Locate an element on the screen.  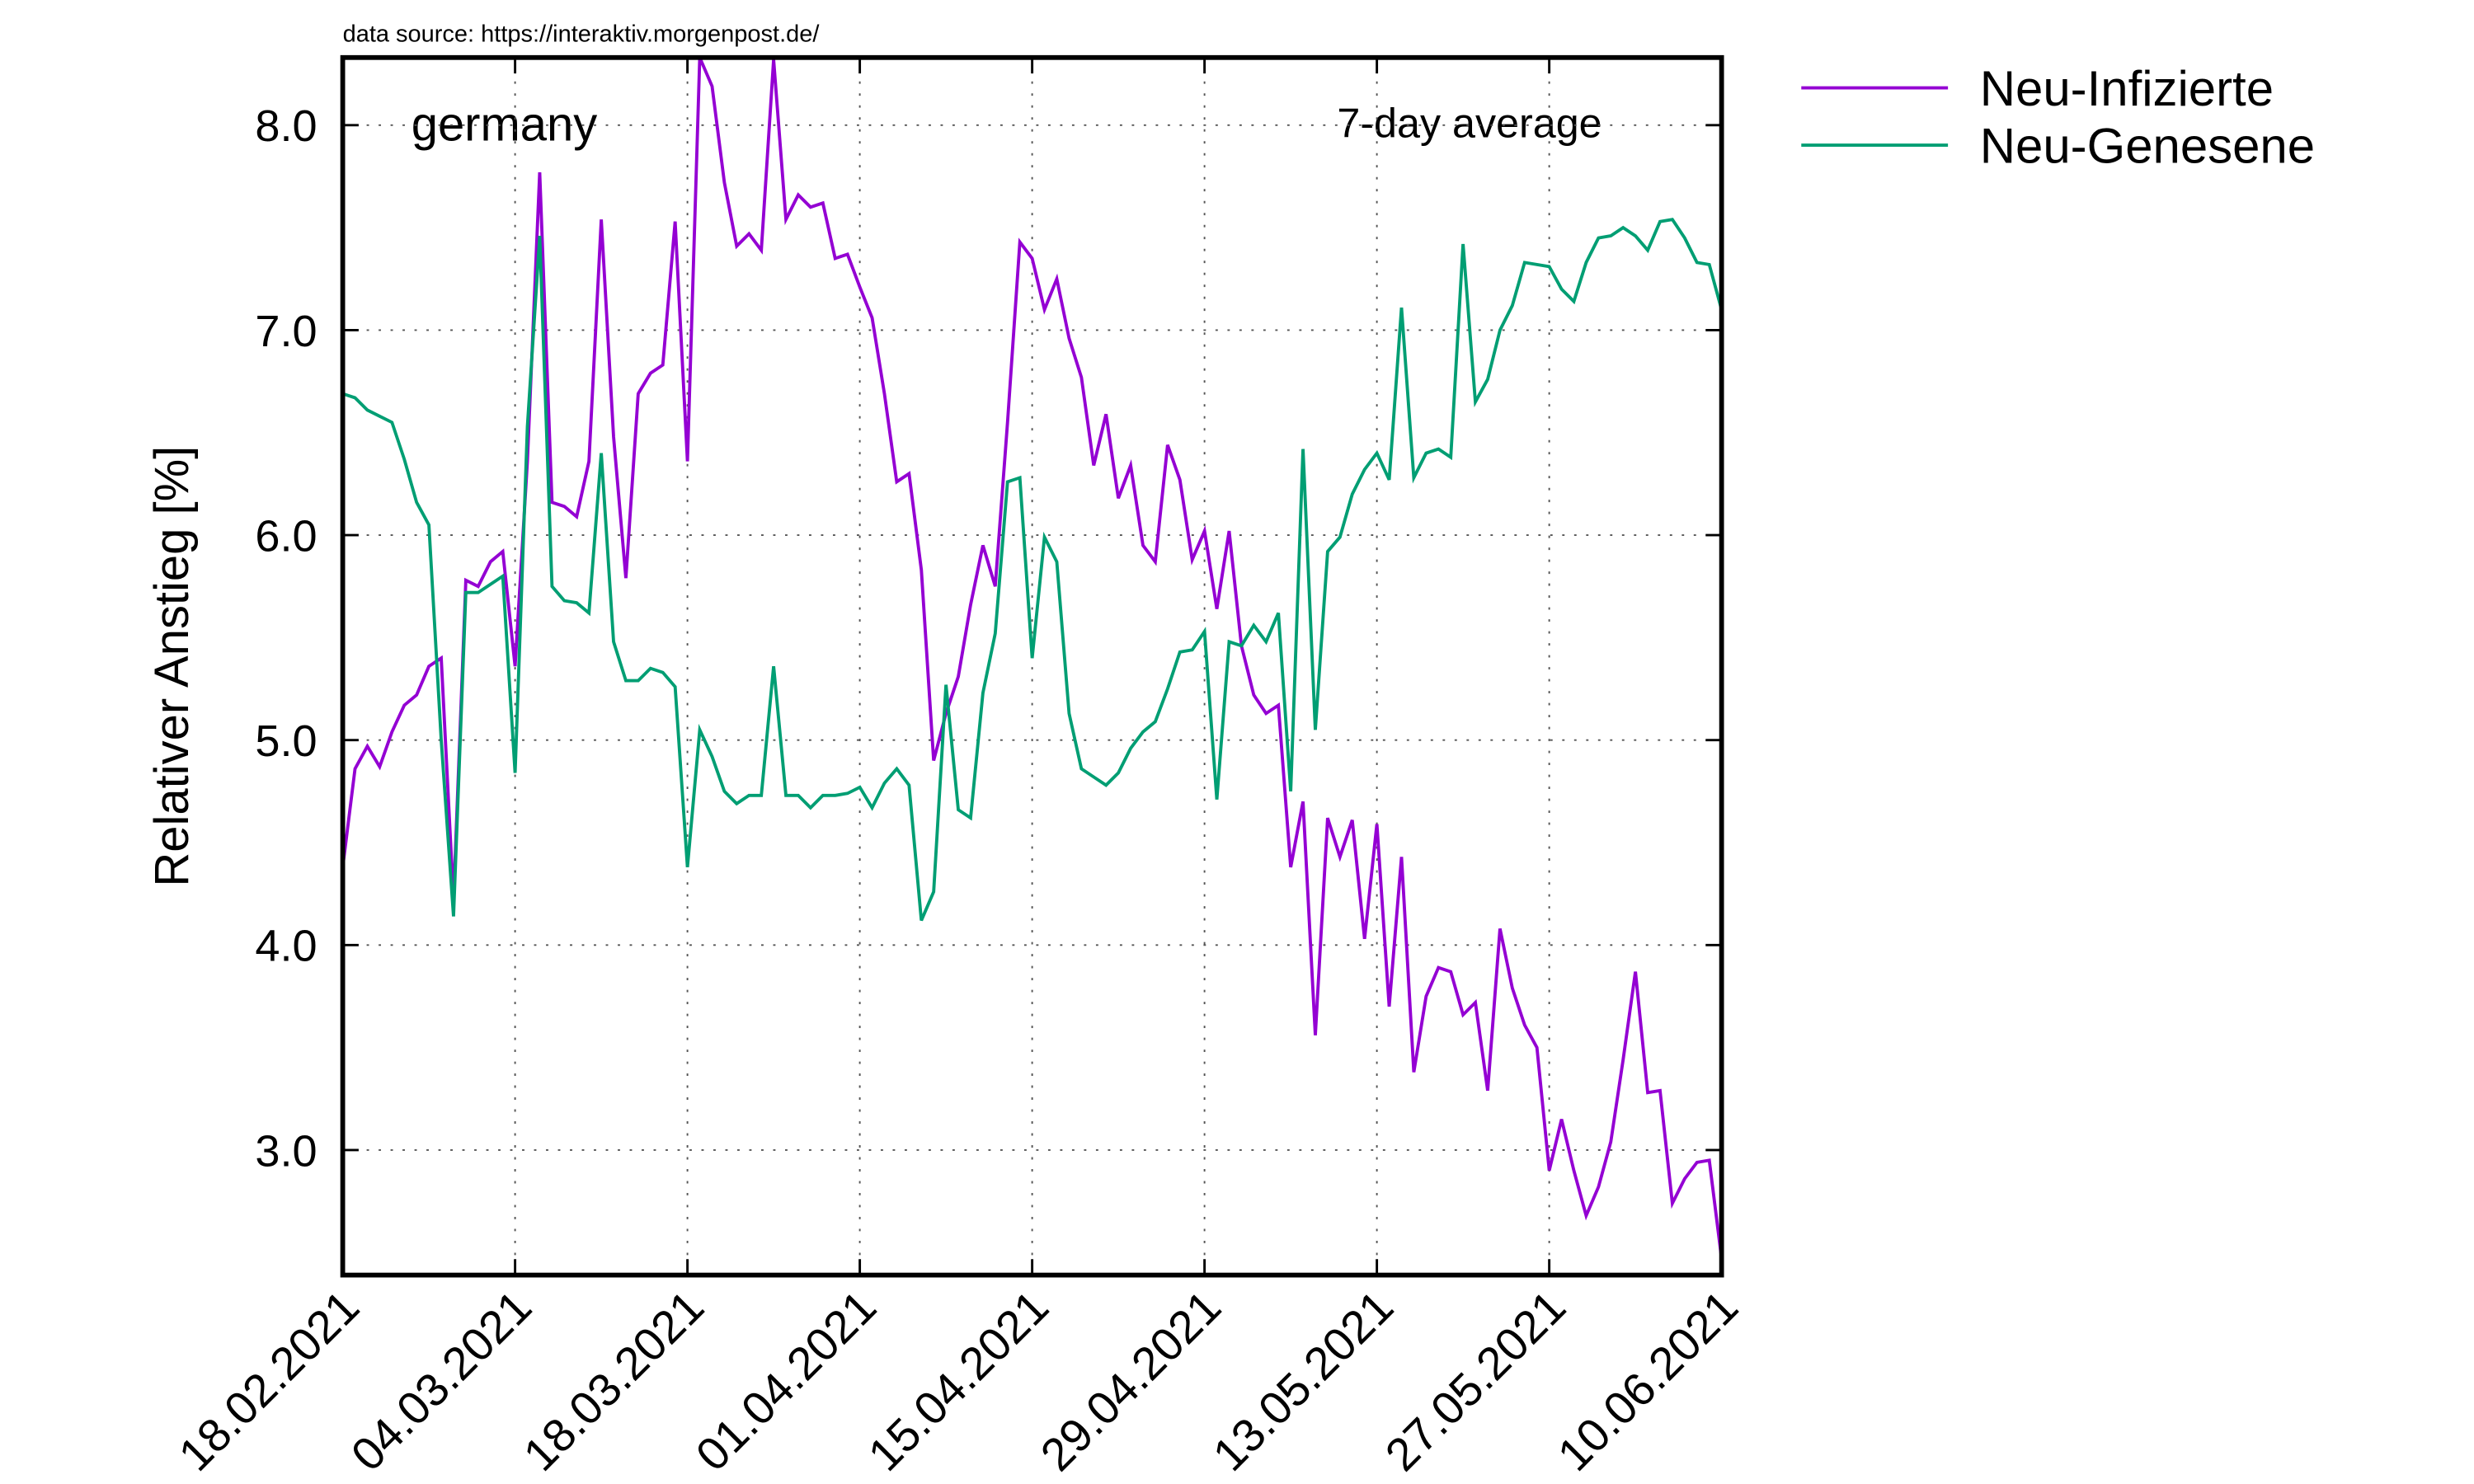
annotation: 7-day average is located at coordinates (1469, 123).